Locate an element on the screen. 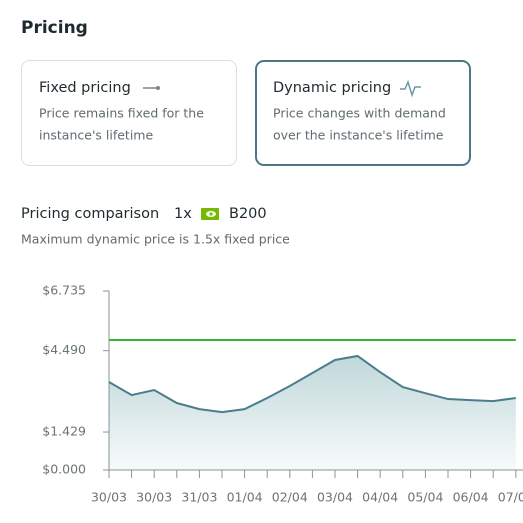 The height and width of the screenshot is (523, 523). x-tick-label: 05/04 is located at coordinates (425, 497).